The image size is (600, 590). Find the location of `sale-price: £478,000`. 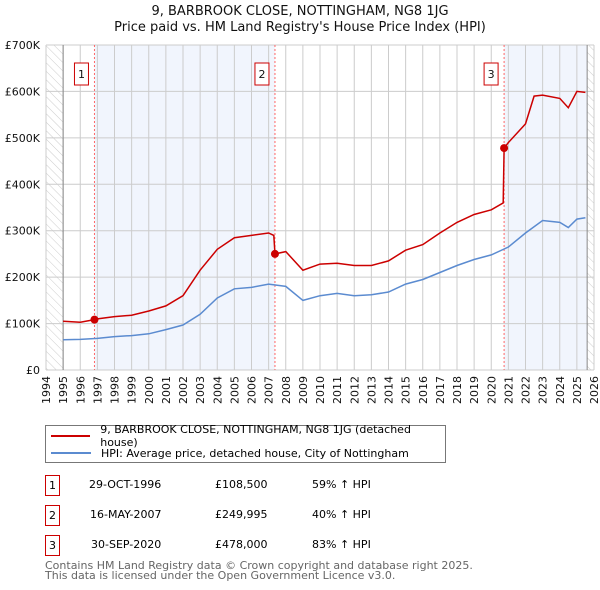

sale-price: £478,000 is located at coordinates (241, 544).